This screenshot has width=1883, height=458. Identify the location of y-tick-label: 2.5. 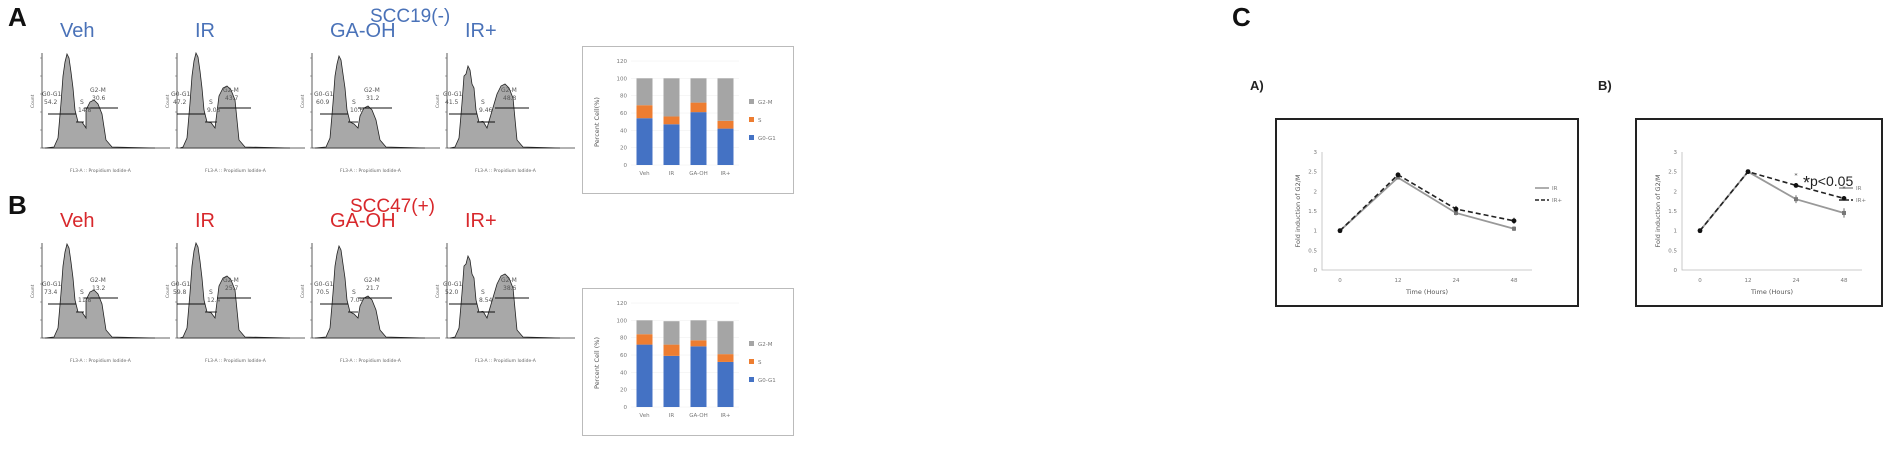
(1672, 173).